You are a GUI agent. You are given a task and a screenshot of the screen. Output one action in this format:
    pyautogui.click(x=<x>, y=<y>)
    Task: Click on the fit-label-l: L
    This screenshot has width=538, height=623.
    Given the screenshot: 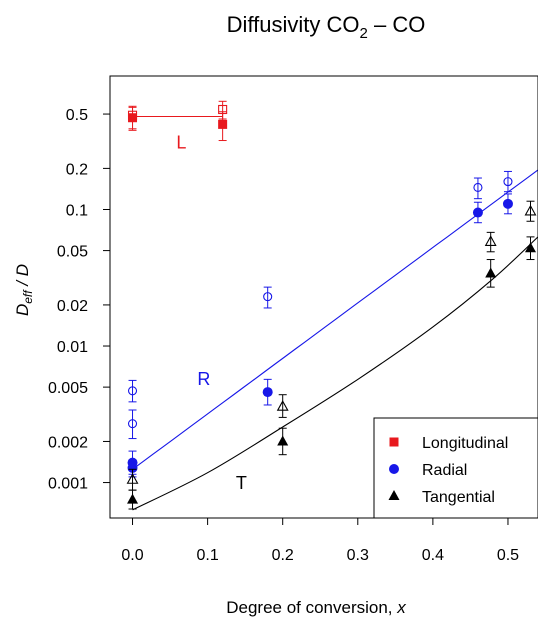 What is the action you would take?
    pyautogui.click(x=181, y=142)
    